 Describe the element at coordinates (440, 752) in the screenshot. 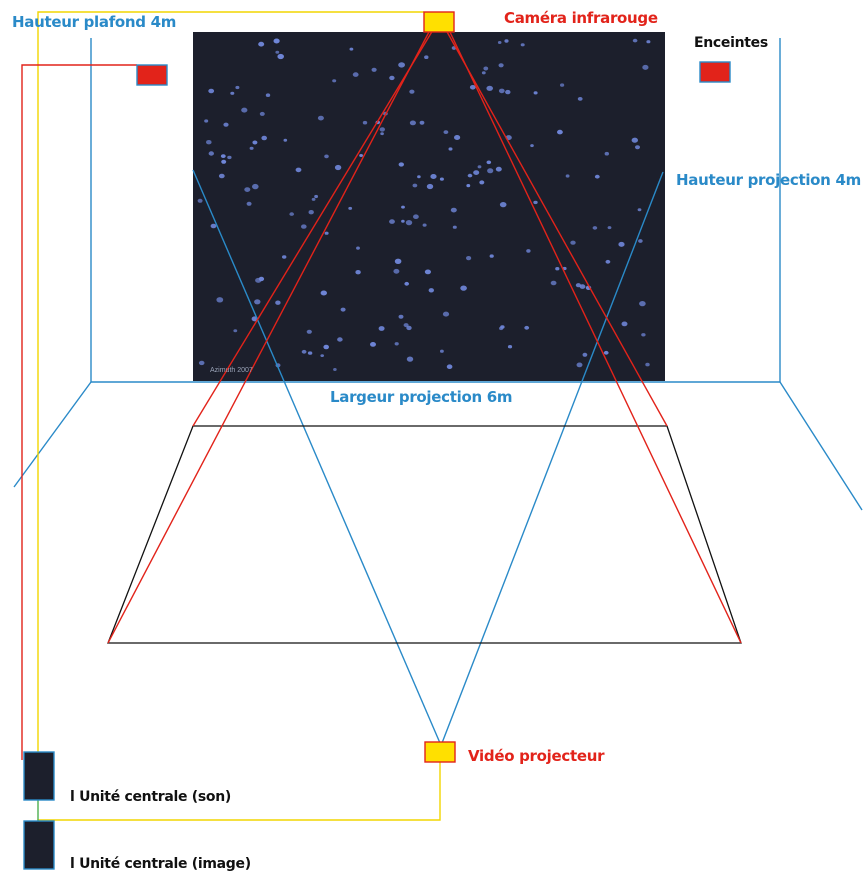

I see `projector-icon` at that location.